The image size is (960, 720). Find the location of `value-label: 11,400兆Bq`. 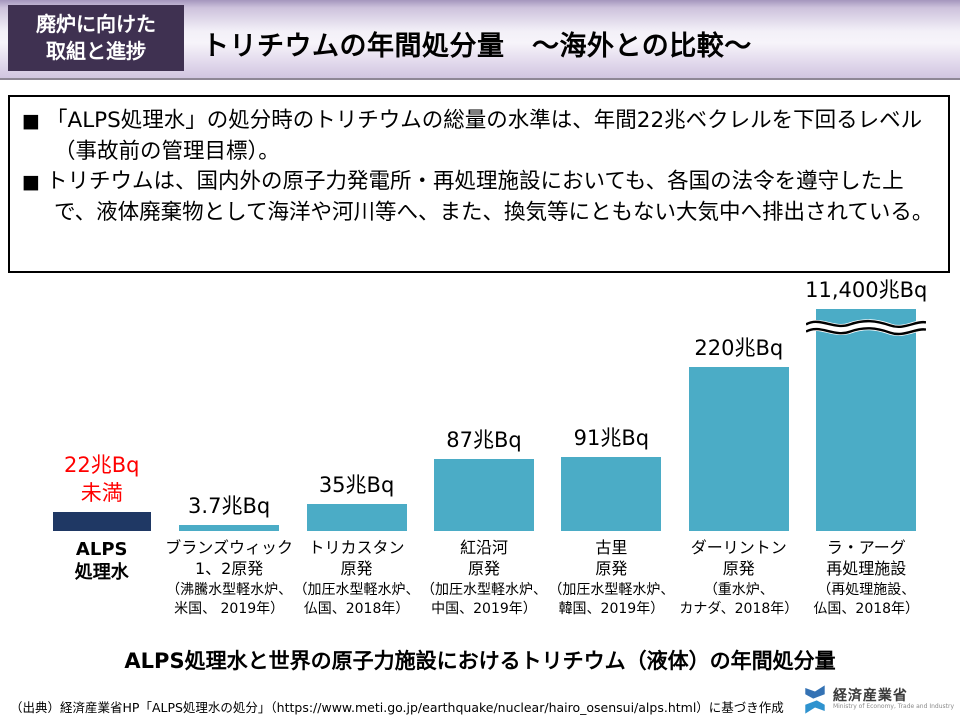

value-label: 11,400兆Bq is located at coordinates (866, 289).